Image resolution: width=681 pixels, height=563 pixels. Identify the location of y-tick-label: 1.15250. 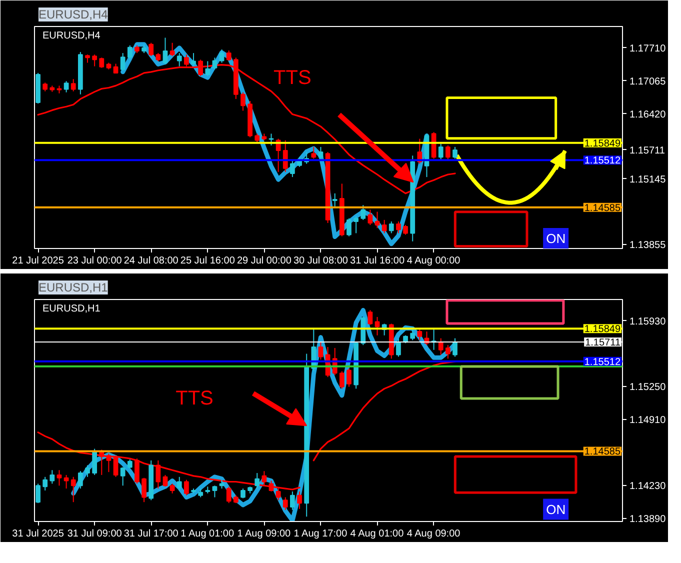
(648, 388).